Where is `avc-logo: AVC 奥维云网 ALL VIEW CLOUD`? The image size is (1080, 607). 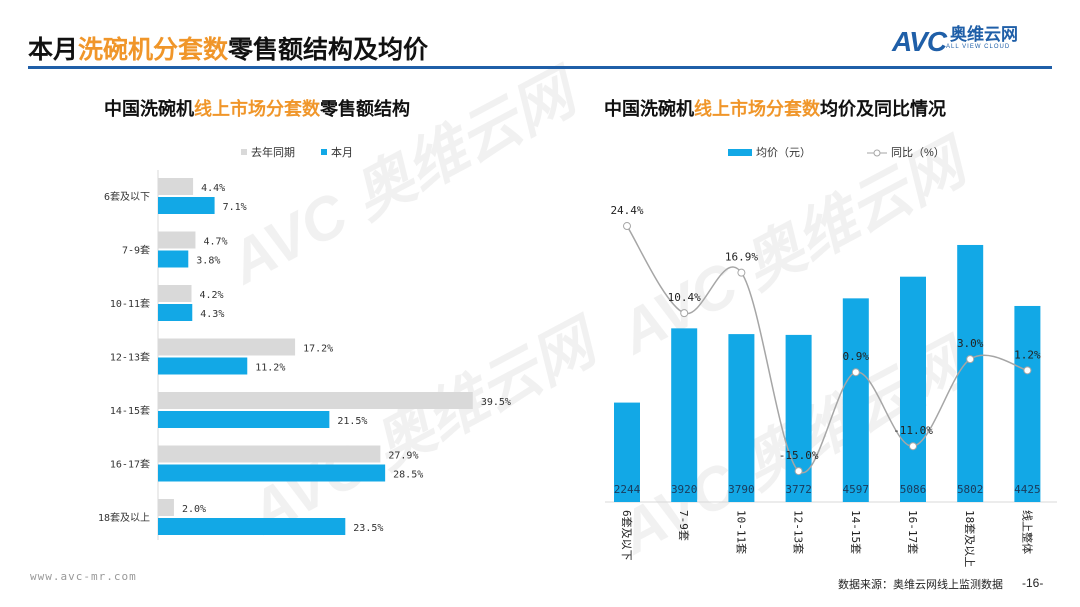
avc-logo: AVC 奥维云网 ALL VIEW CLOUD is located at coordinates (955, 42).